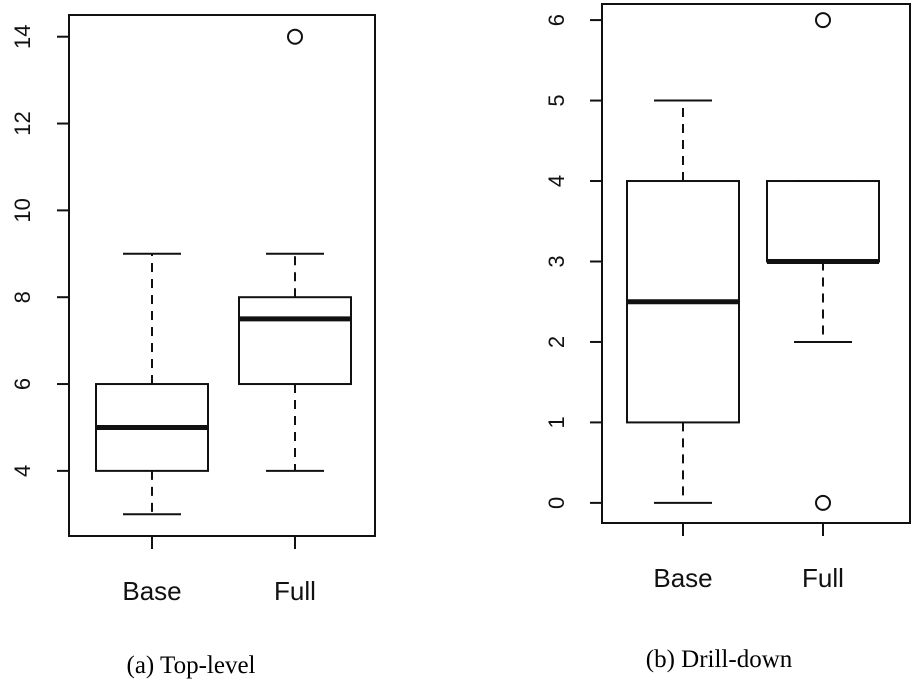 The image size is (915, 691). I want to click on y-tick-label: 8, so click(22, 297).